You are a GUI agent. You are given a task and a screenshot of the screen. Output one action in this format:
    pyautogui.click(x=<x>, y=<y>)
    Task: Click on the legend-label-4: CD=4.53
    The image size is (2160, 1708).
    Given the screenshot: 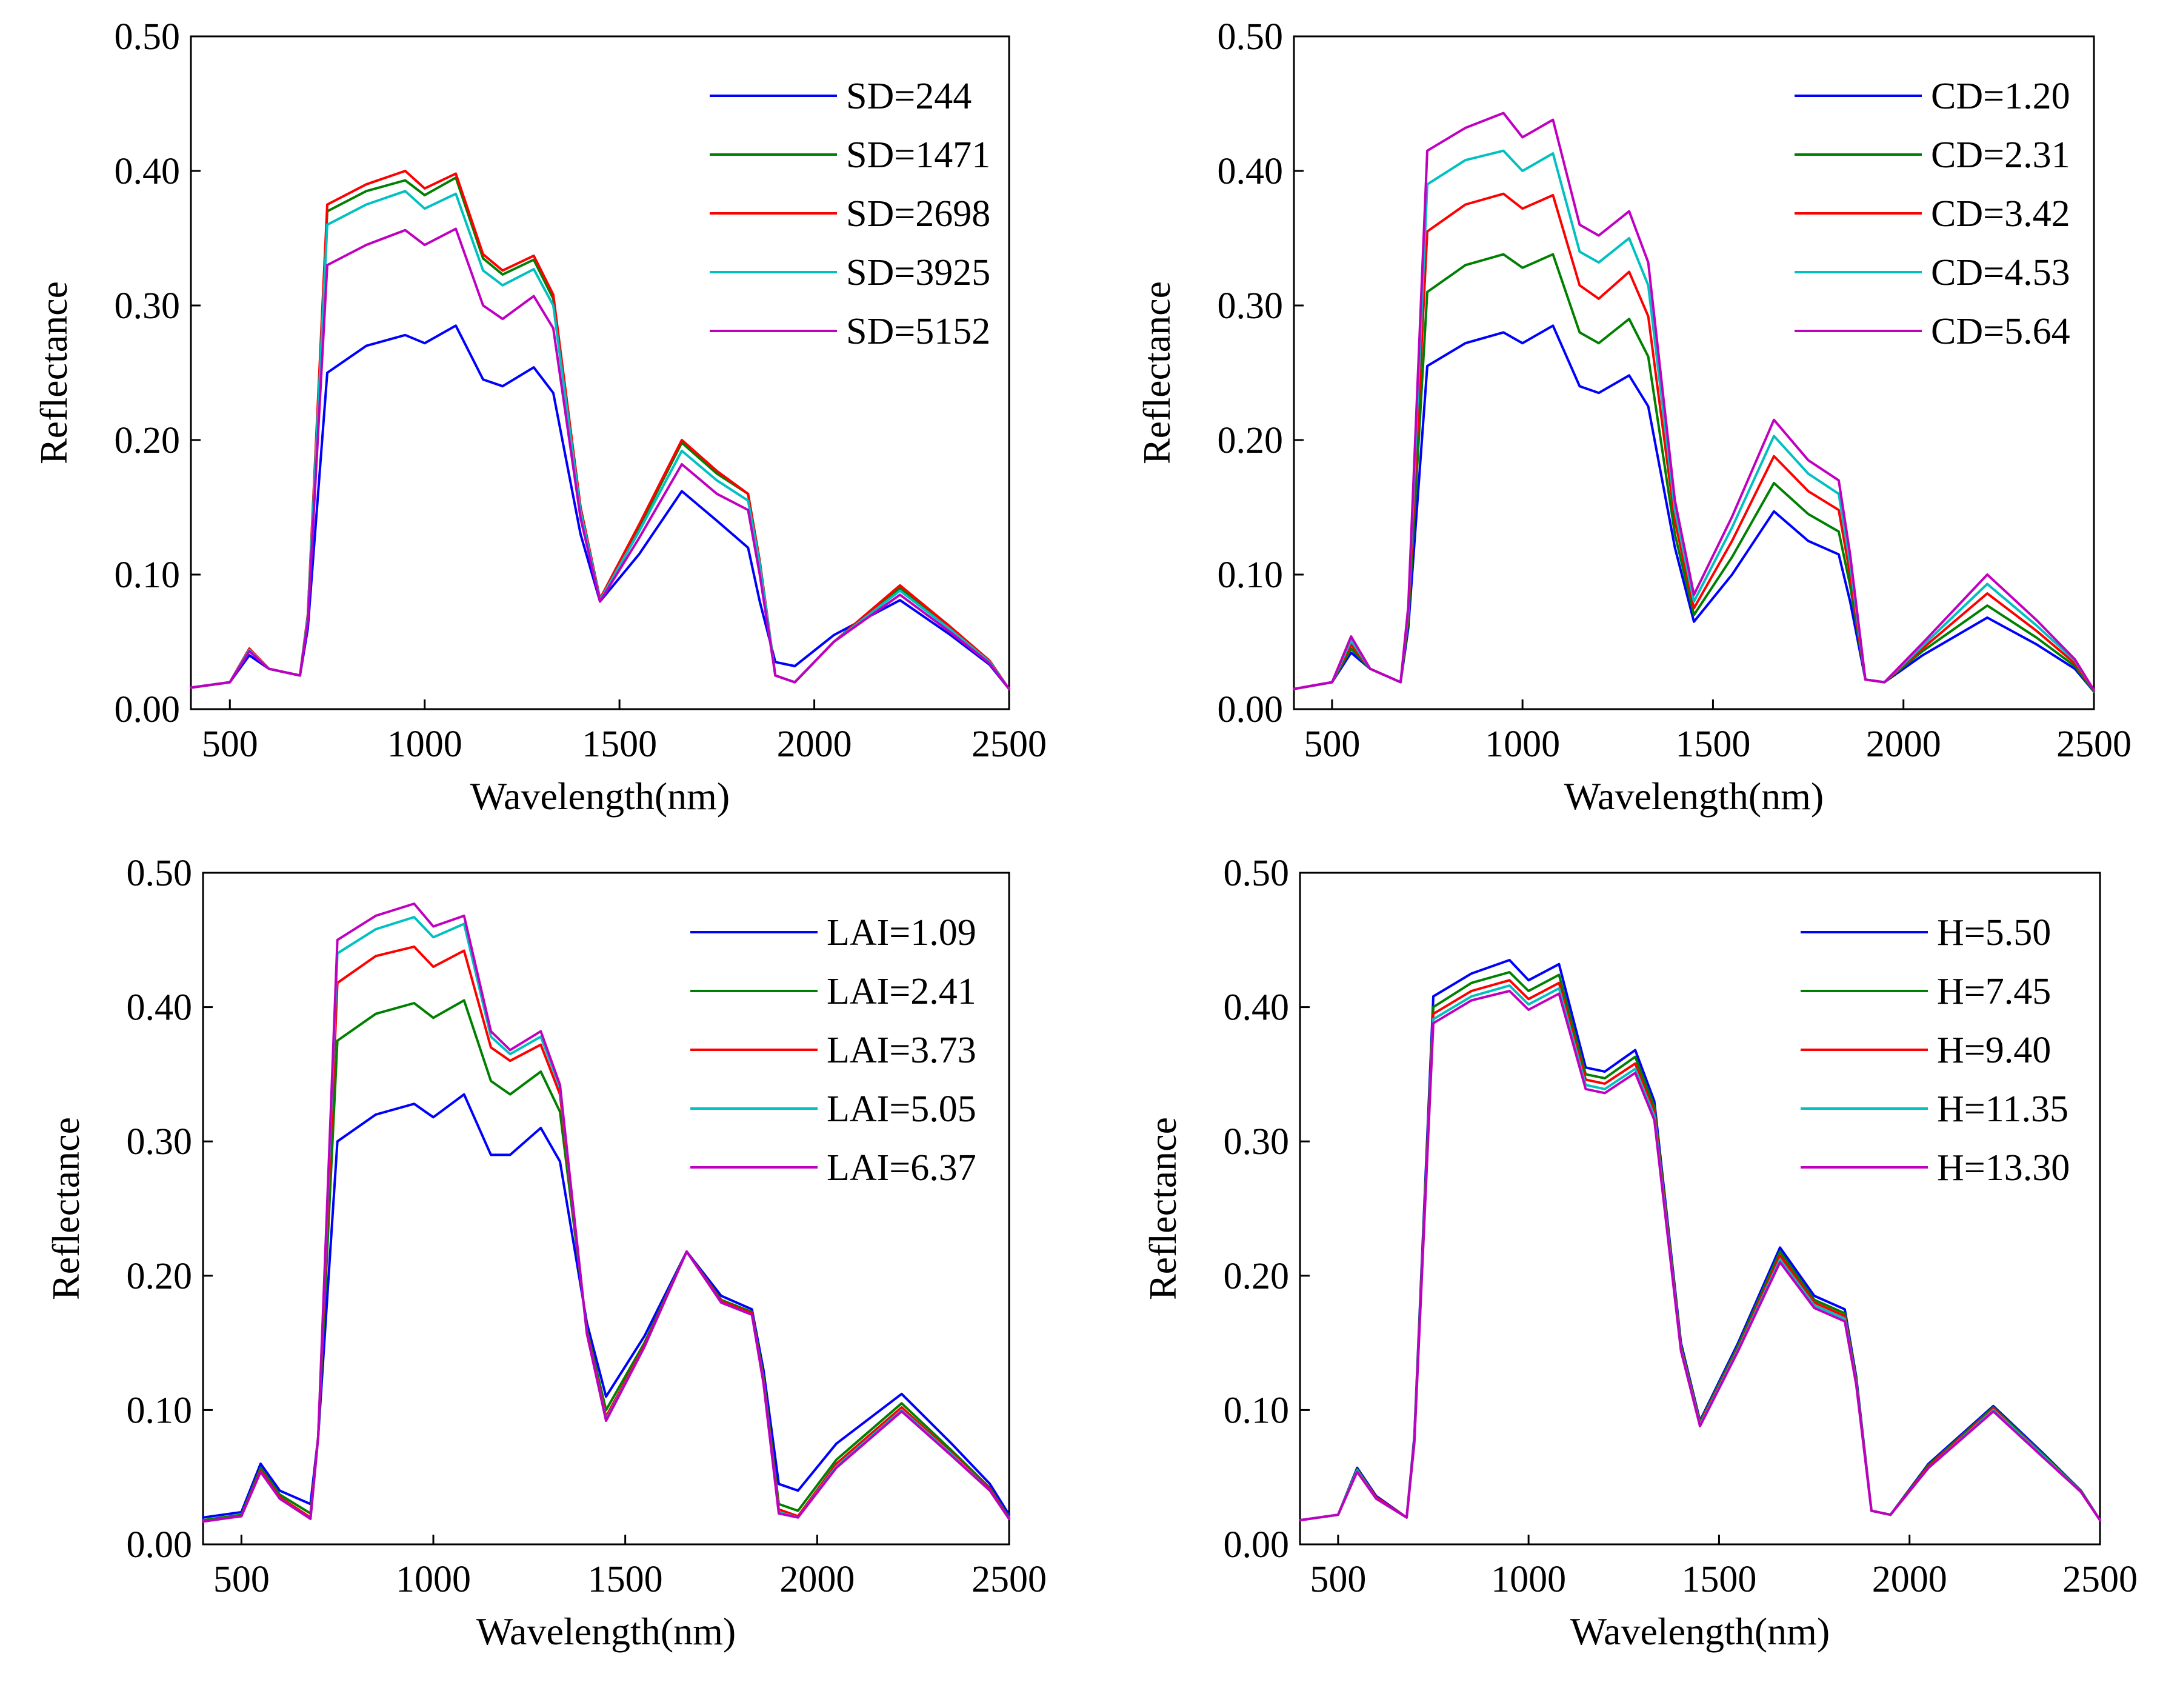 What is the action you would take?
    pyautogui.click(x=2000, y=272)
    